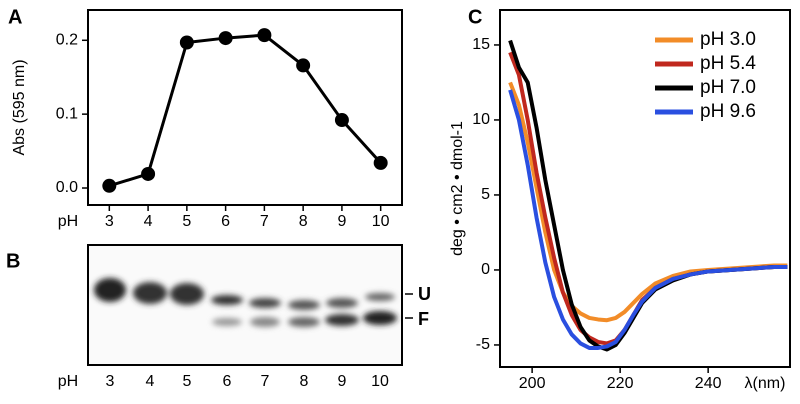 Image resolution: width=800 pixels, height=404 pixels. What do you see at coordinates (67, 113) in the screenshot?
I see `y-tick-label: 0.1` at bounding box center [67, 113].